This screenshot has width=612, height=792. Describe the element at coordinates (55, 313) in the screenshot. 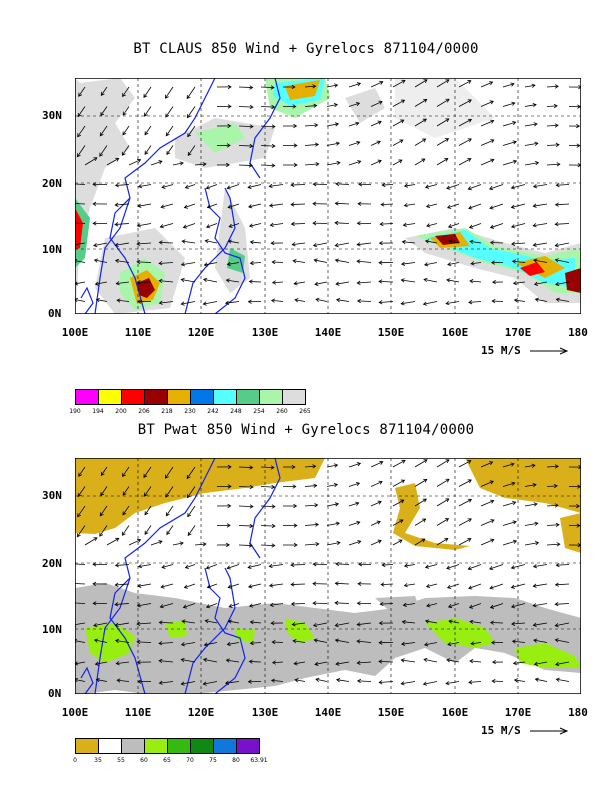

I see `top-lat-label-0n: 0N` at that location.